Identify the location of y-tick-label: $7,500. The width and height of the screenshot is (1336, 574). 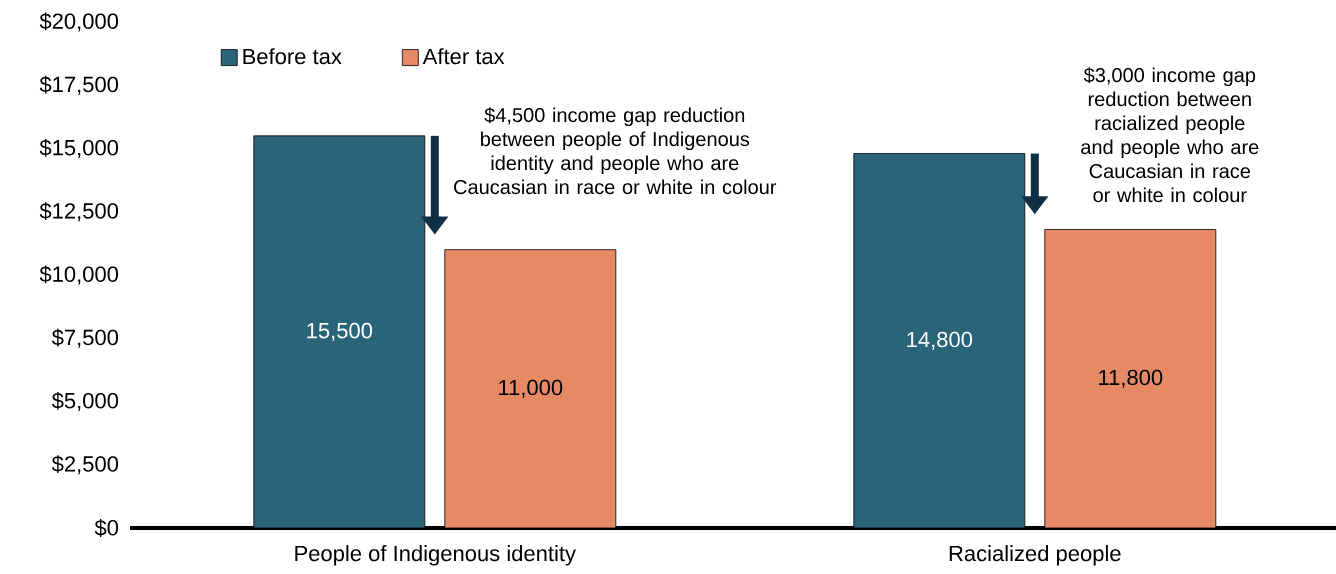
(85, 338).